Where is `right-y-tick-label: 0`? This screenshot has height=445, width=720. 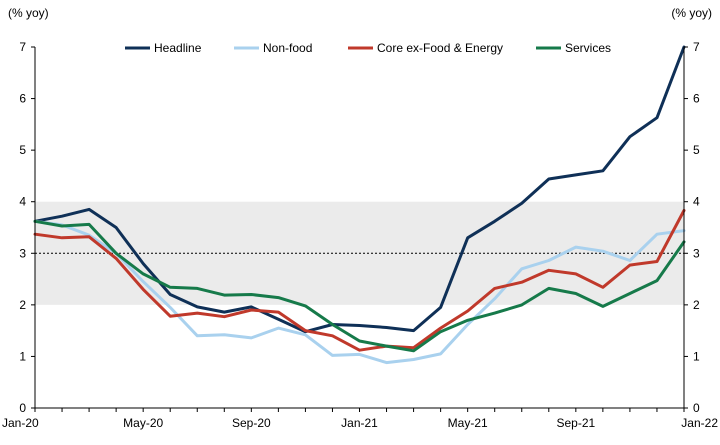 right-y-tick-label: 0 is located at coordinates (696, 408).